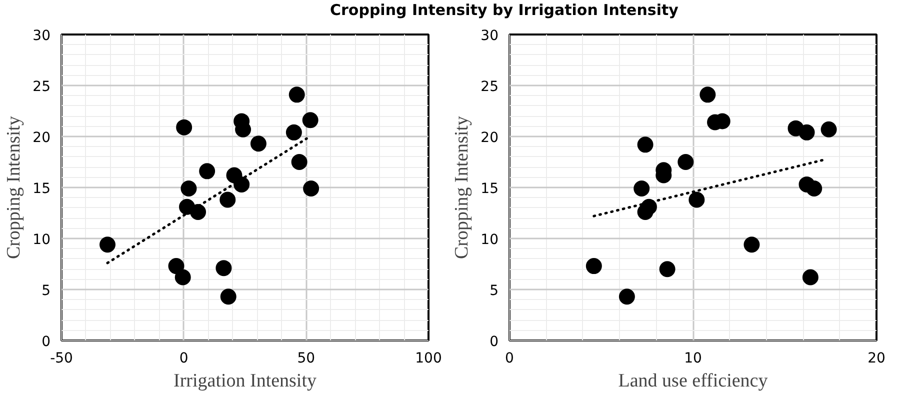  Describe the element at coordinates (504, 10) in the screenshot. I see `text: Cropping Intensity by Irrigation Intensity` at that location.